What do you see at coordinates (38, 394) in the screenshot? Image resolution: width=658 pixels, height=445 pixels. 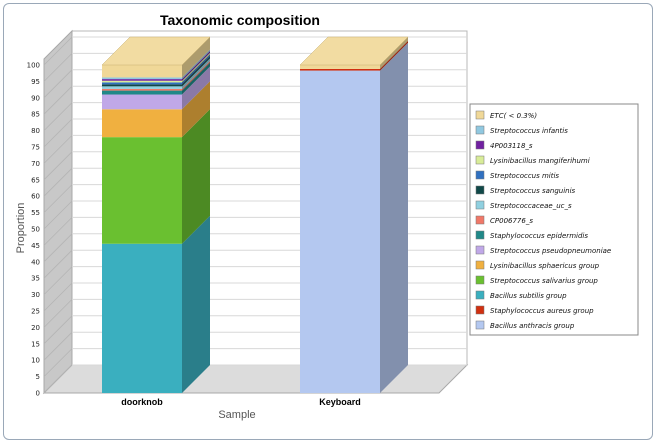 I see `y-tick-label: 0` at bounding box center [38, 394].